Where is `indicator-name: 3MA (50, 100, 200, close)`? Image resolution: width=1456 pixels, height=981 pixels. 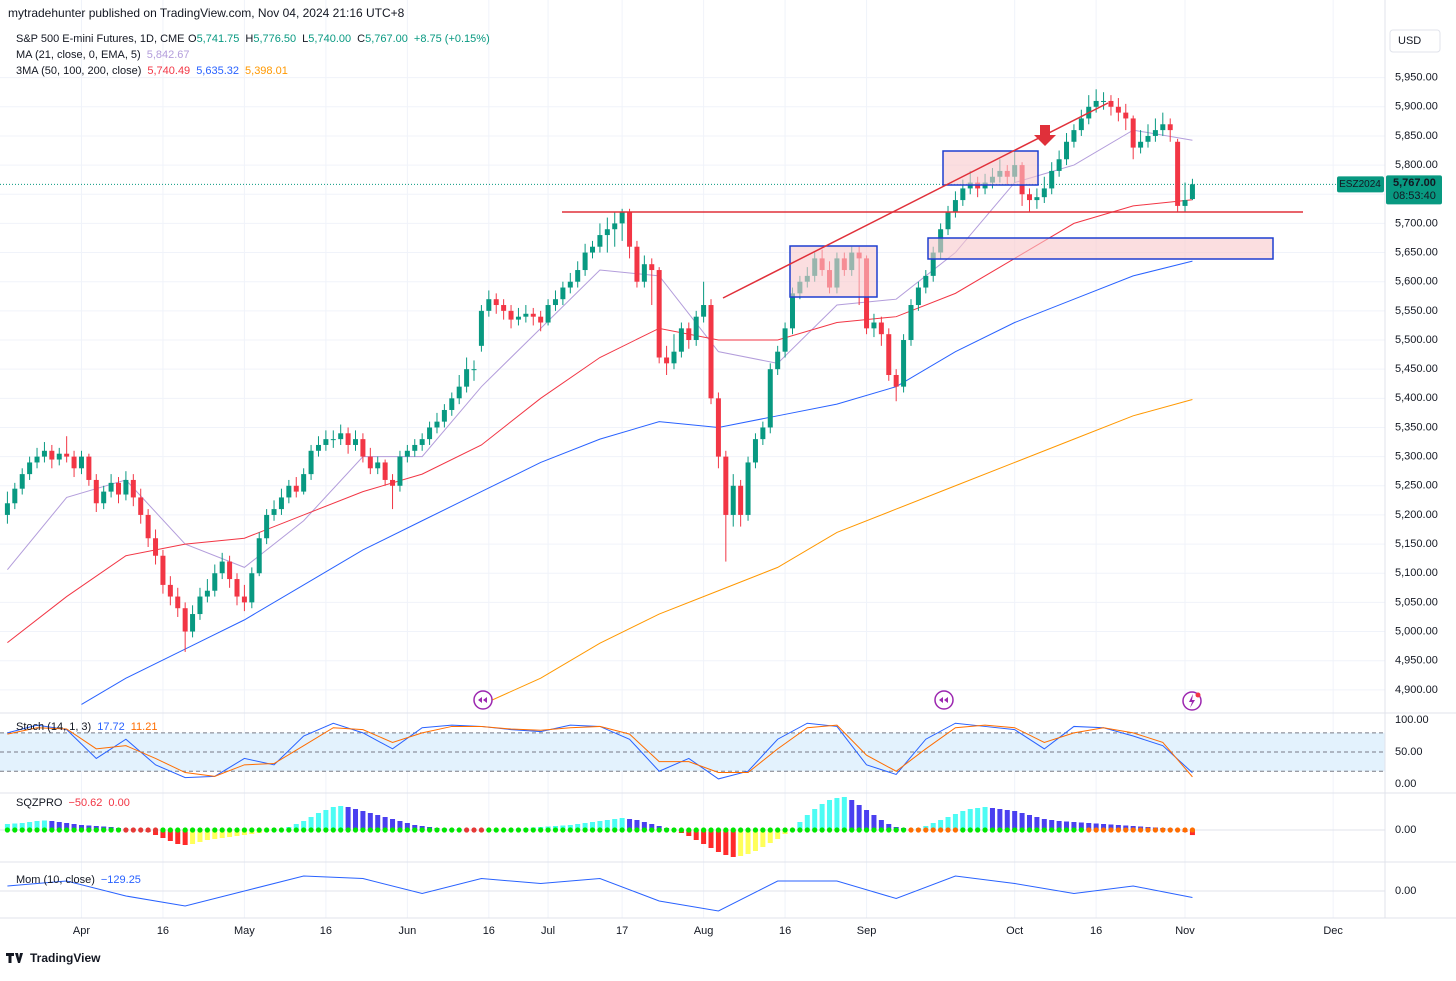 indicator-name: 3MA (50, 100, 200, close) is located at coordinates (78, 71).